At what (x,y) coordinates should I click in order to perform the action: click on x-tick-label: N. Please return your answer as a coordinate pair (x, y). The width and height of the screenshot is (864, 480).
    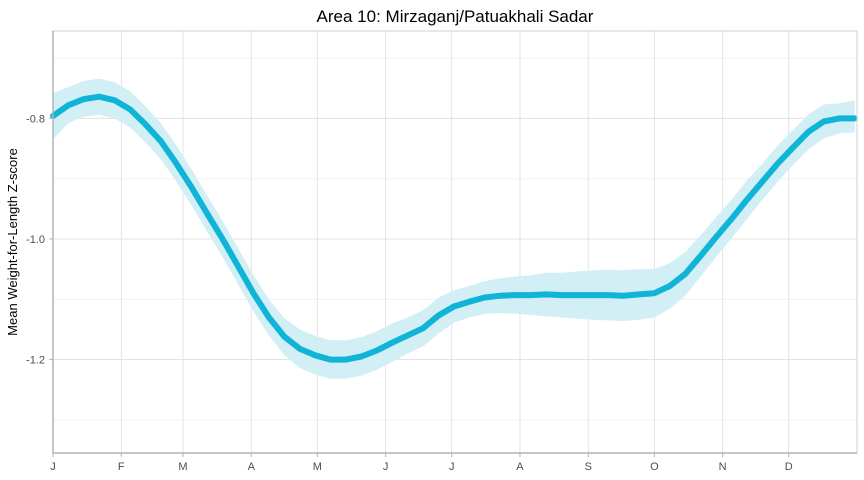
    Looking at the image, I should click on (723, 467).